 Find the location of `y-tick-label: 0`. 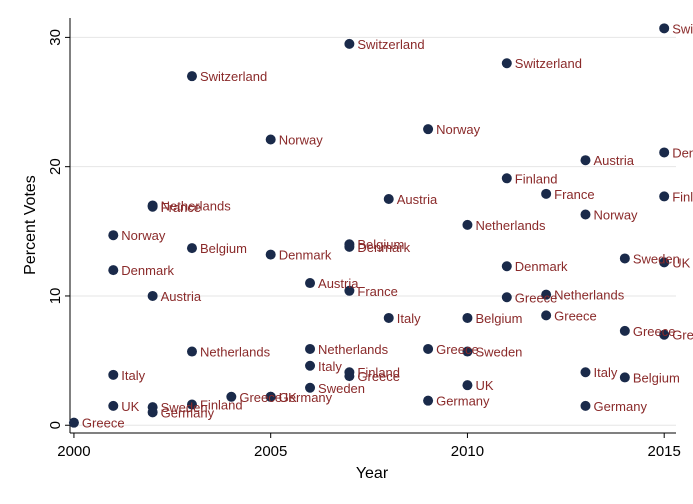

y-tick-label: 0 is located at coordinates (55, 425).